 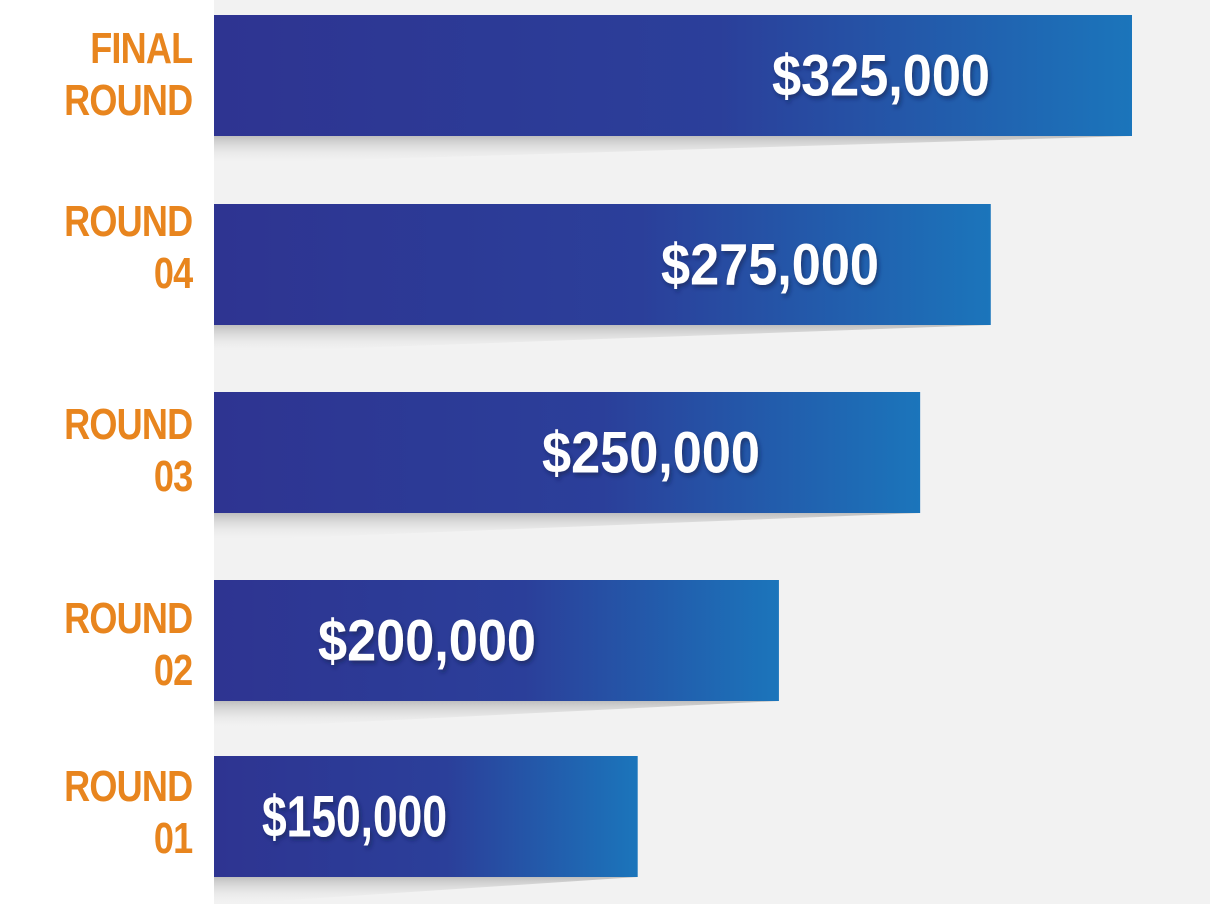 I want to click on bar-value-label: $250,000, so click(x=651, y=453).